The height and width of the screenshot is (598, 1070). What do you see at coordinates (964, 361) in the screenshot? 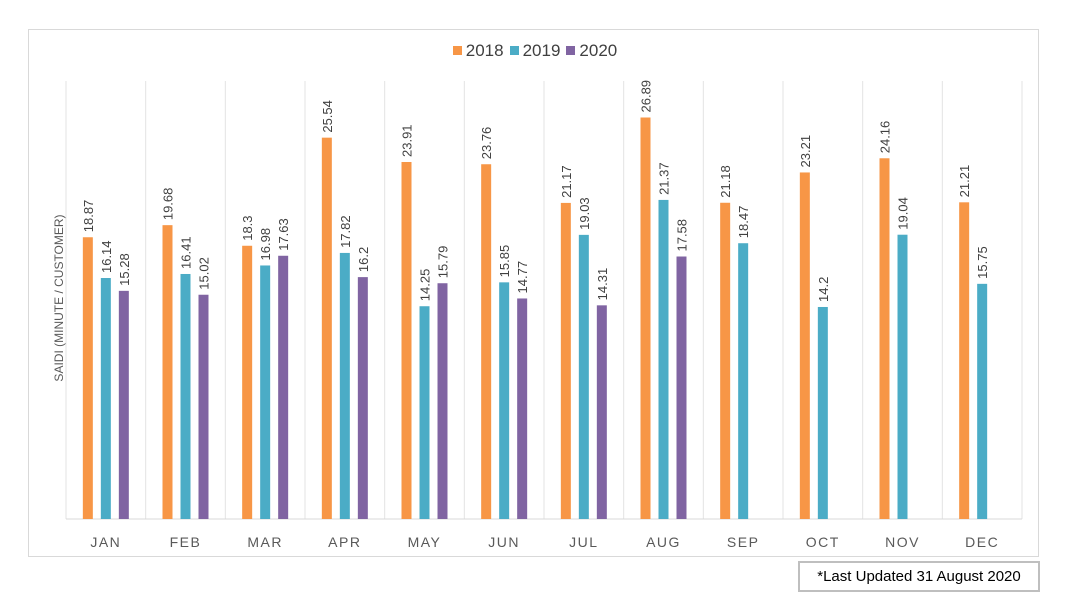
I see `bar-2018-dec` at bounding box center [964, 361].